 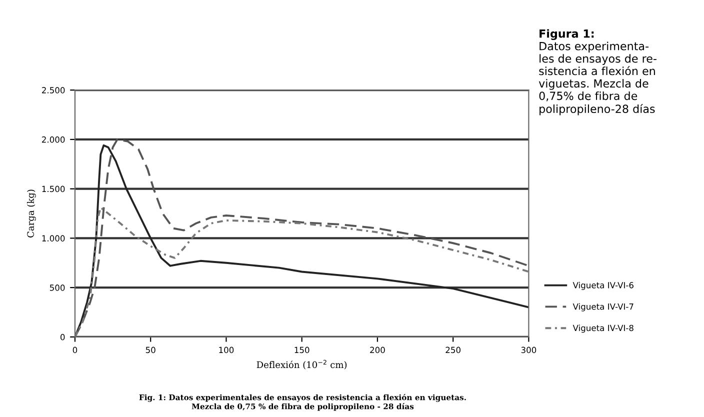 What do you see at coordinates (53, 90) in the screenshot?
I see `y-tick-label: 2.500` at bounding box center [53, 90].